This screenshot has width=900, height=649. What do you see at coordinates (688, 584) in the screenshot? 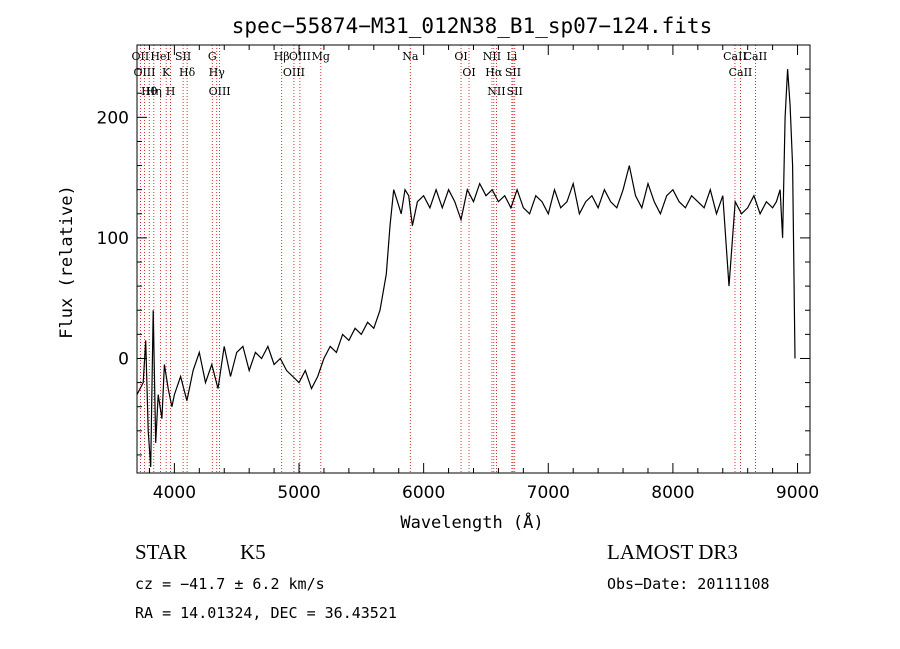
I see `observation-date: Obs−Date: 20111108` at bounding box center [688, 584].